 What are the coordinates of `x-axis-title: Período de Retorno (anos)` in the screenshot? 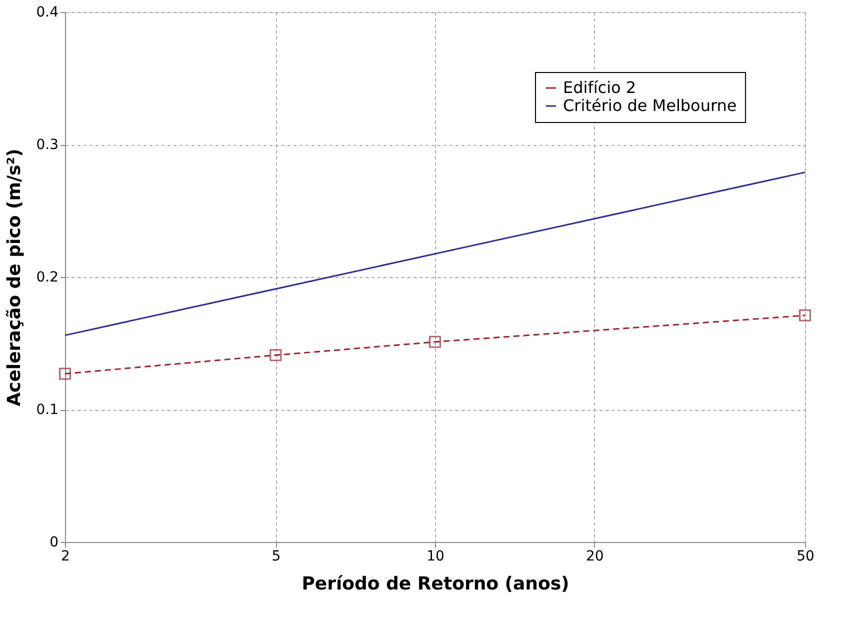 It's located at (436, 584).